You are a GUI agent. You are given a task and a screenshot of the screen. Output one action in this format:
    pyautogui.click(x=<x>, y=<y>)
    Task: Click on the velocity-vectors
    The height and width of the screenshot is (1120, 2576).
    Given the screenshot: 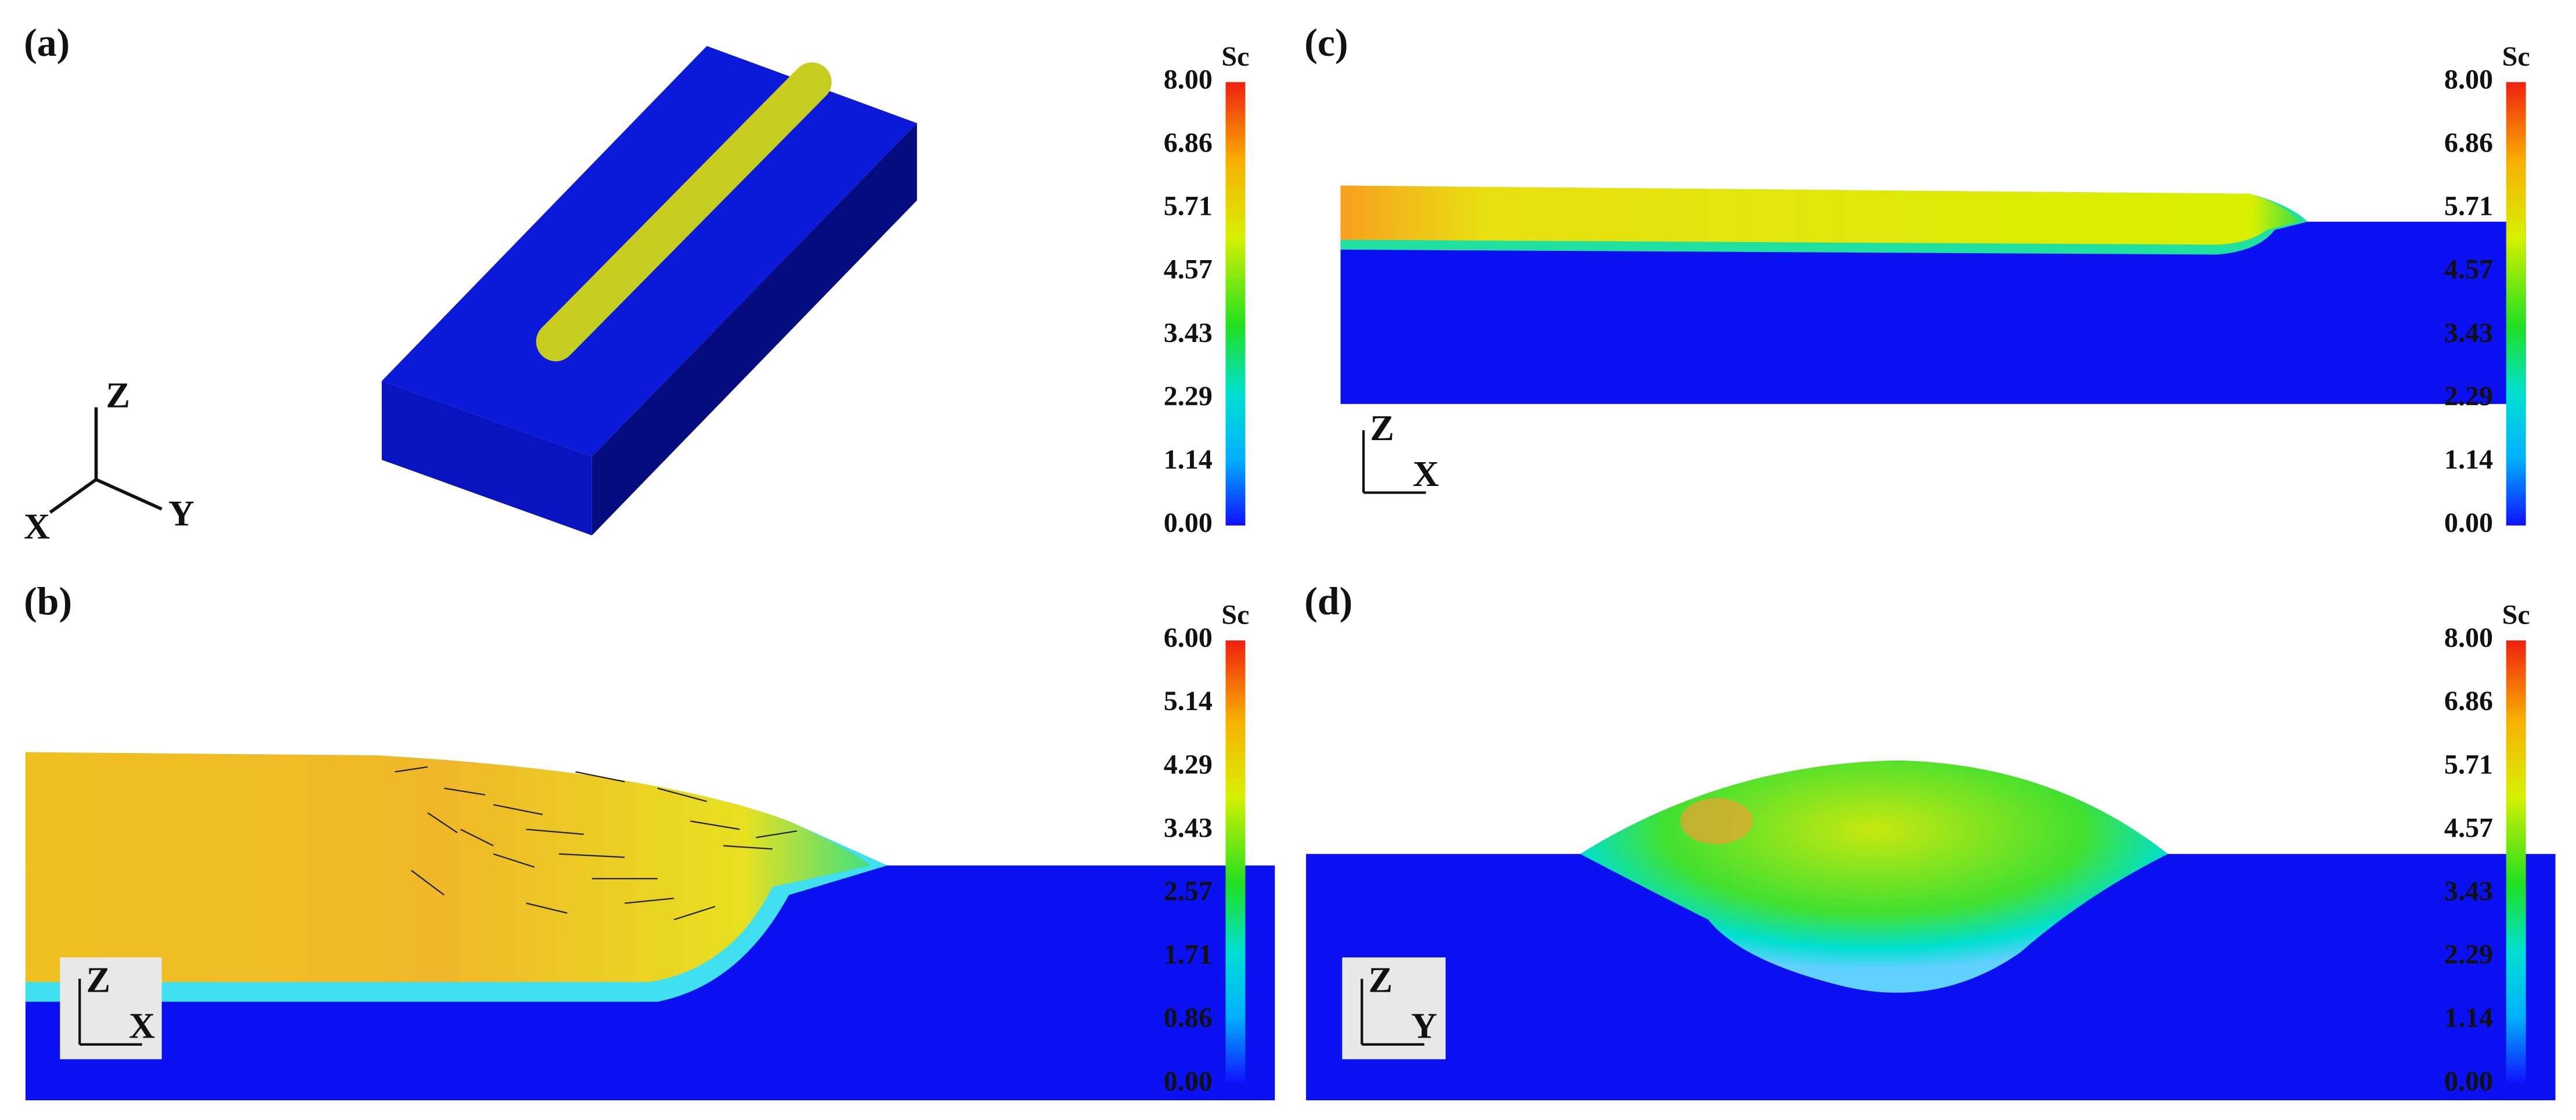 What is the action you would take?
    pyautogui.click(x=597, y=843)
    